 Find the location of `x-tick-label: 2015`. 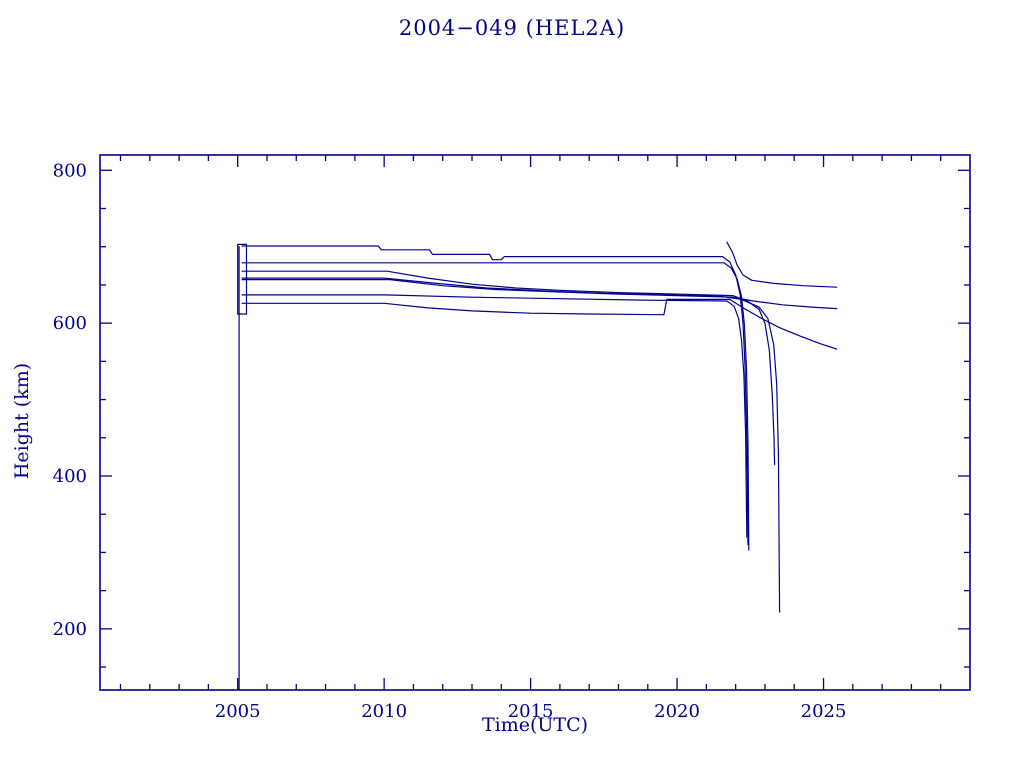

x-tick-label: 2015 is located at coordinates (531, 711).